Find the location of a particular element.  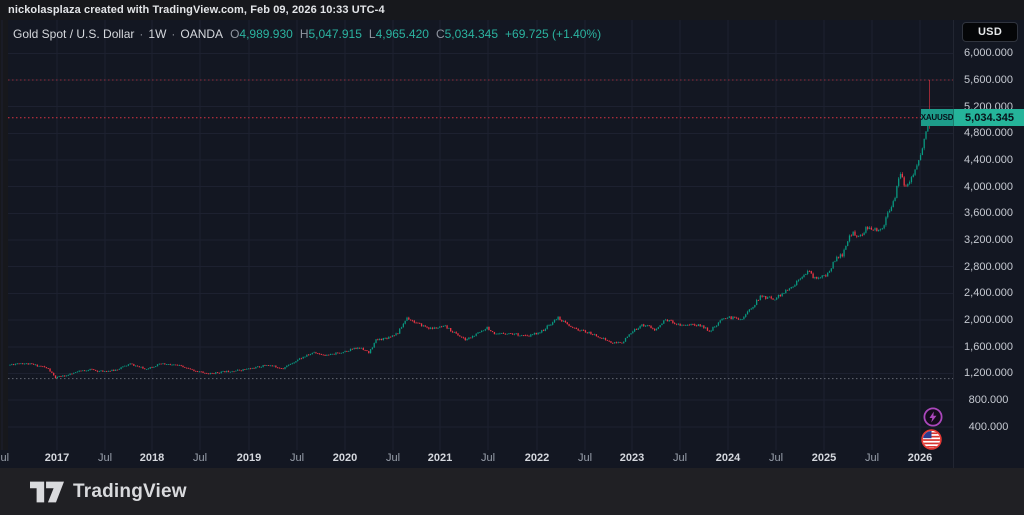

ohlc-low: L4,965.420 is located at coordinates (398, 34).